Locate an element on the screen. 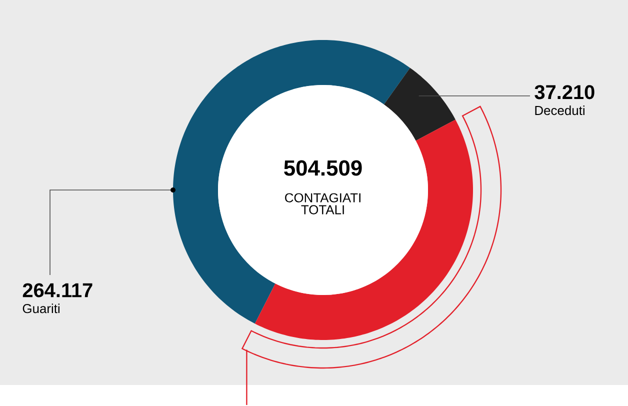  text: CONTAGIATI TOTALI is located at coordinates (322, 204).